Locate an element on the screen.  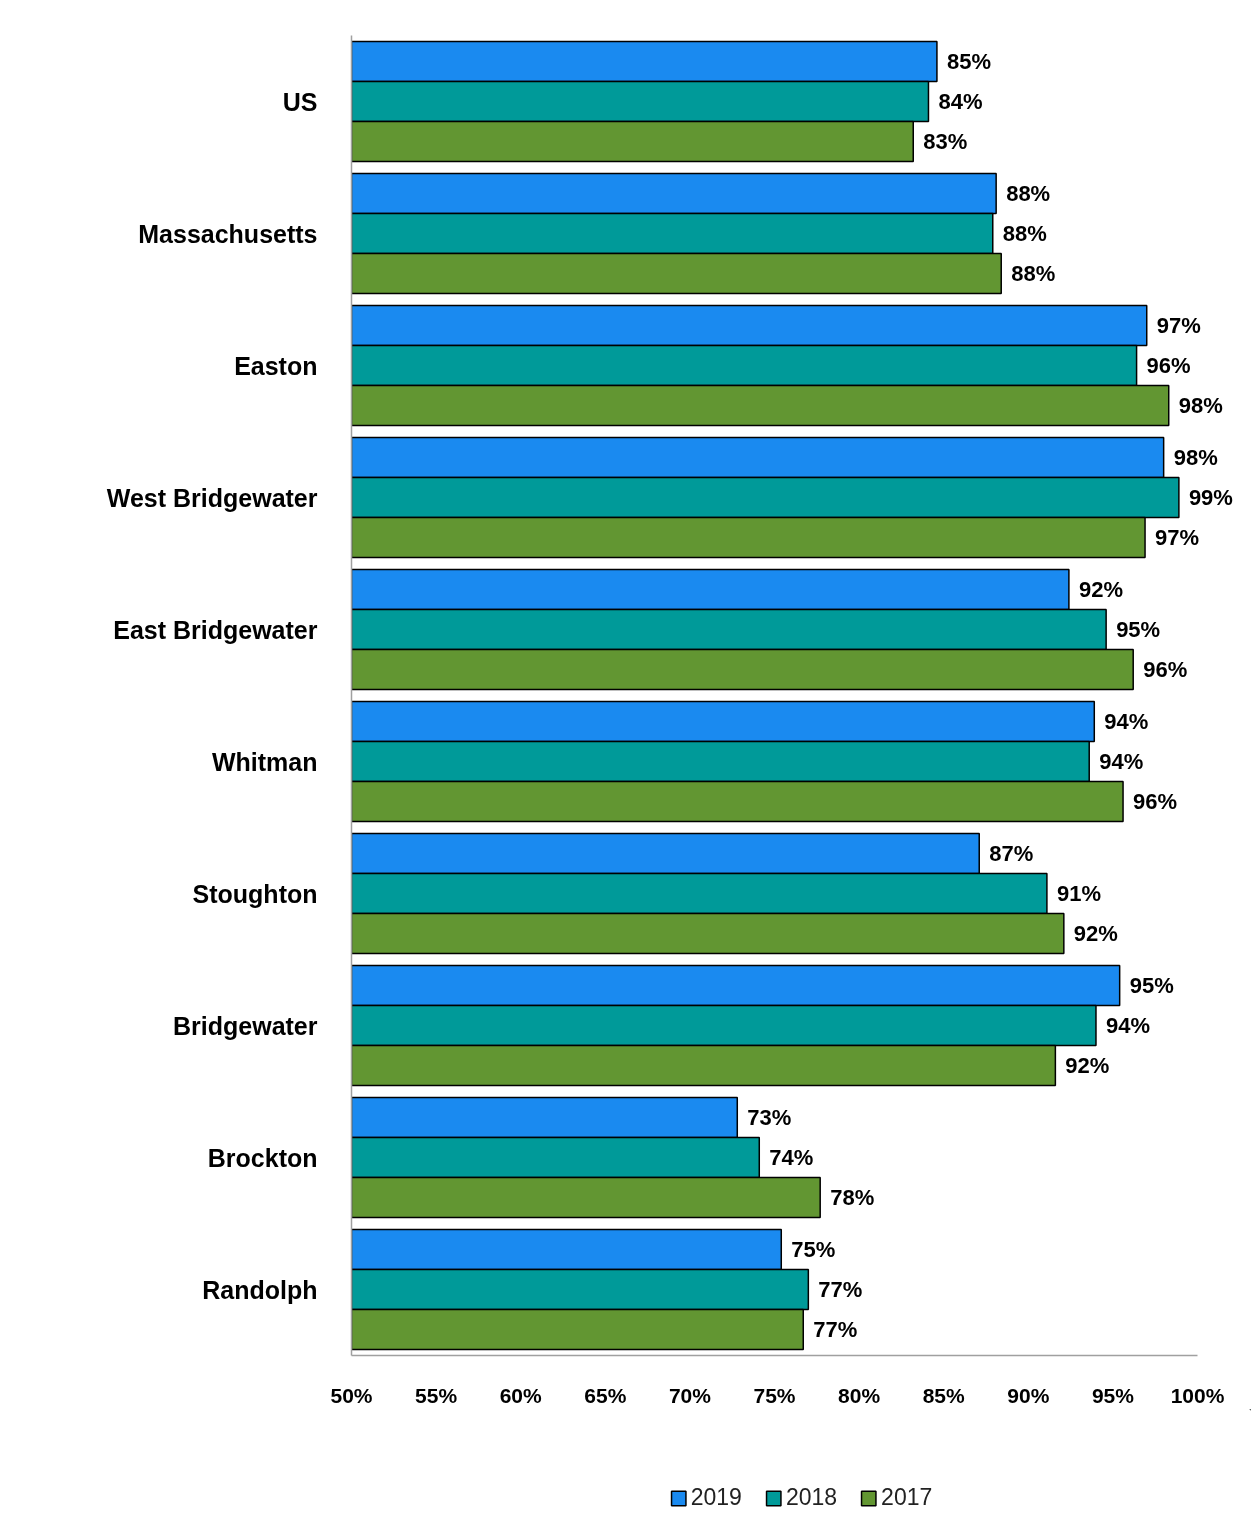
legend-label: 2018 is located at coordinates (811, 1497).